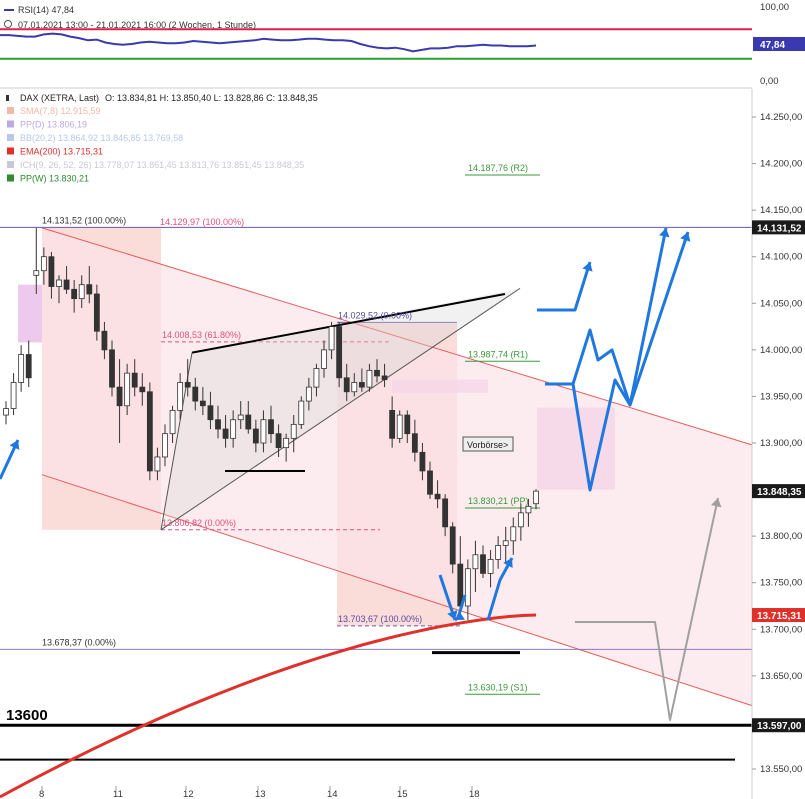  What do you see at coordinates (53, 125) in the screenshot?
I see `legend-entry: PP(D) 13.806,19` at bounding box center [53, 125].